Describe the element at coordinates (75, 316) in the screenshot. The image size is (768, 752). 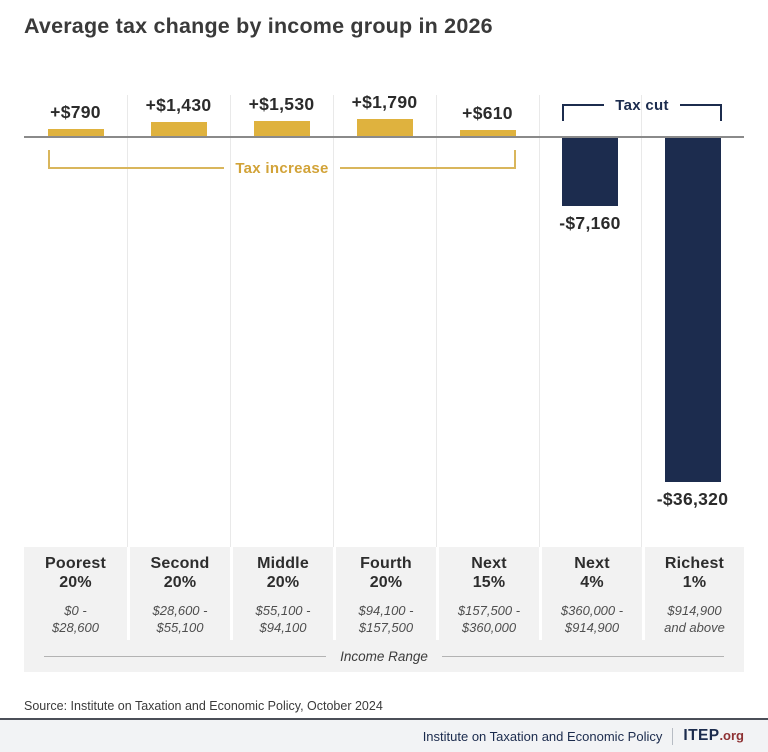
I see `column-poorest-20: +$790` at that location.